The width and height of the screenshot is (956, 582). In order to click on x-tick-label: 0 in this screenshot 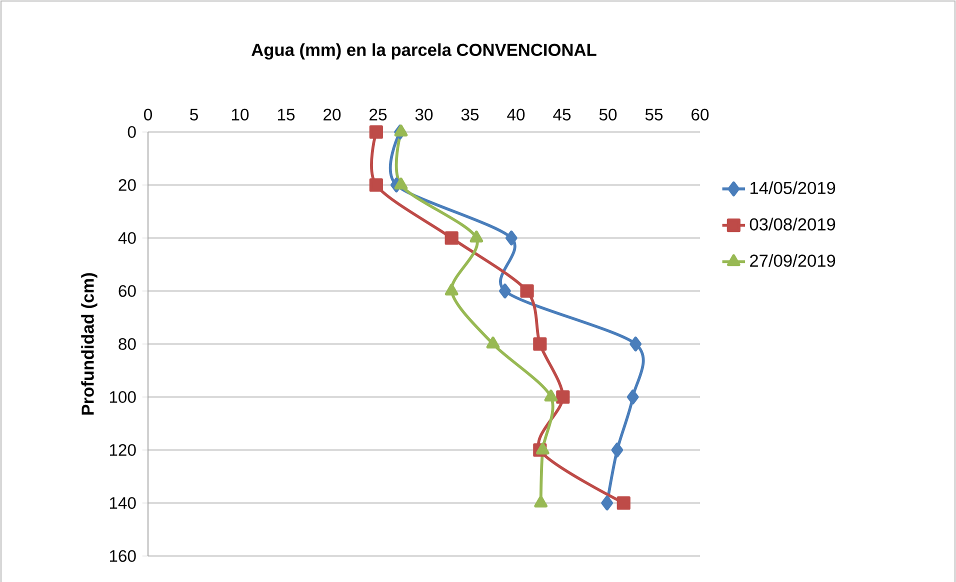, I will do `click(148, 114)`.